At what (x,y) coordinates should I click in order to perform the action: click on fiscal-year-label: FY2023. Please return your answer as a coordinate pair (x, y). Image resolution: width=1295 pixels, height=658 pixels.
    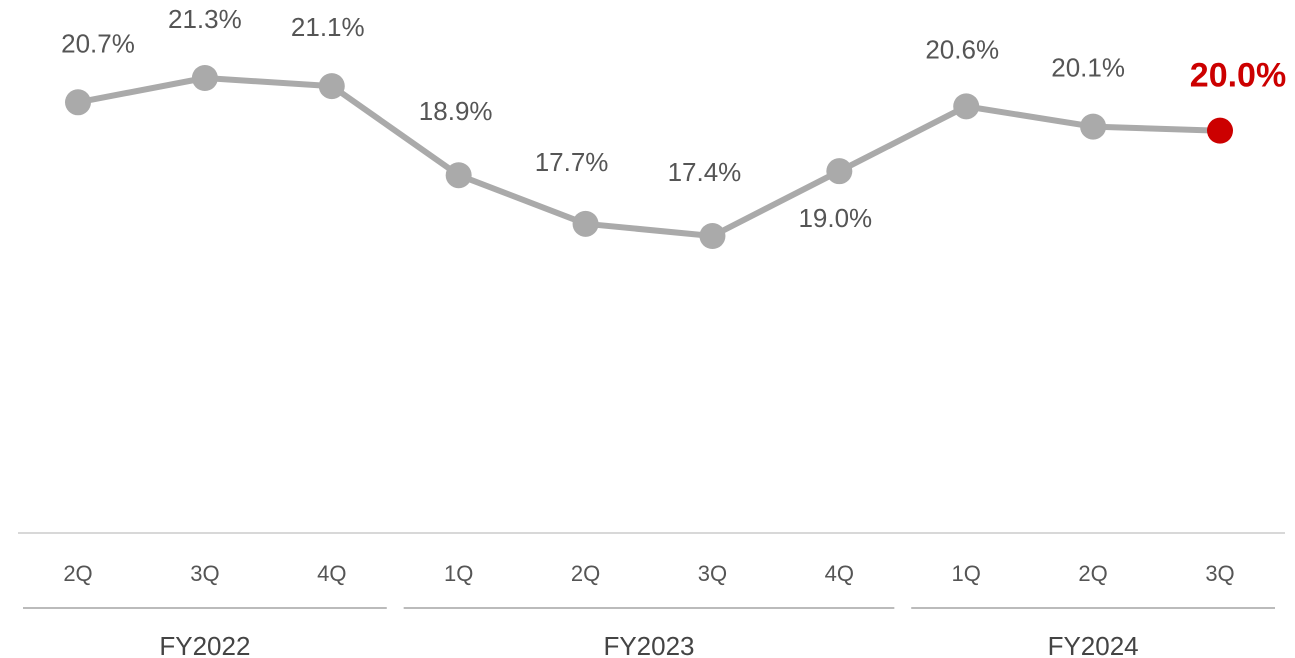
    Looking at the image, I should click on (648, 644).